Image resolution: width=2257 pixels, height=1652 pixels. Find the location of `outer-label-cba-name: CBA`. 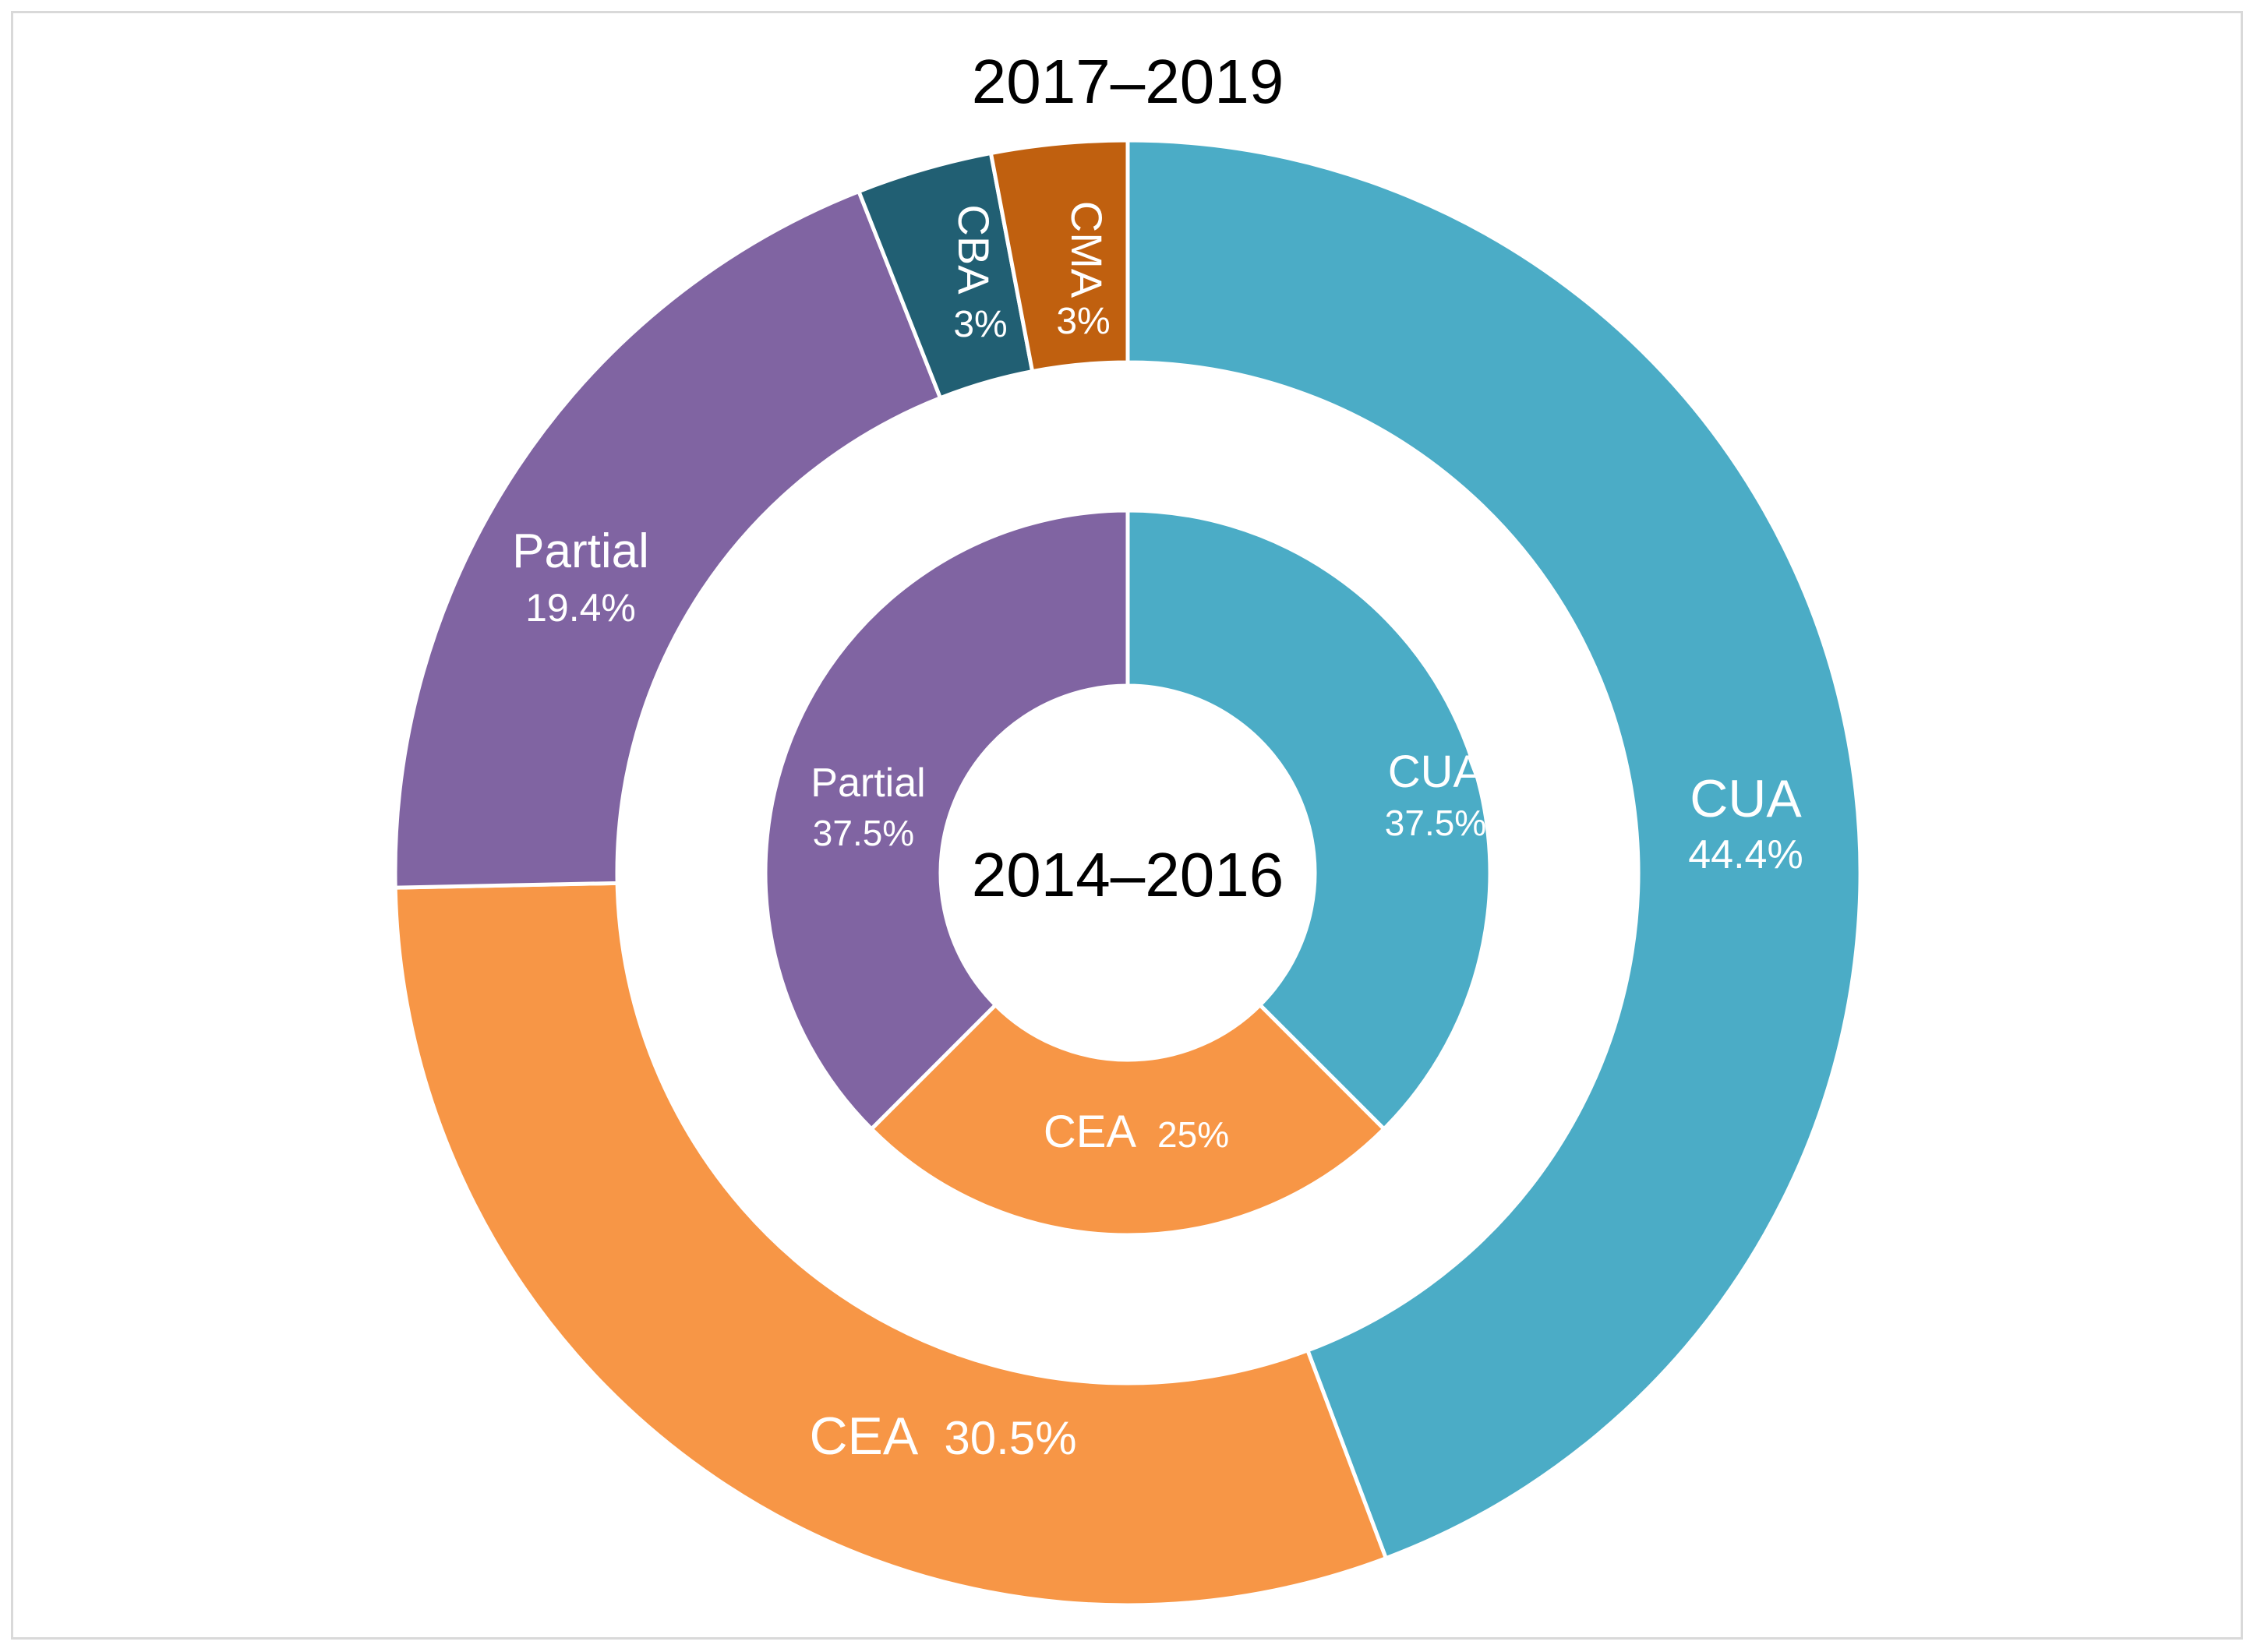

outer-label-cba-name: CBA is located at coordinates (973, 250).